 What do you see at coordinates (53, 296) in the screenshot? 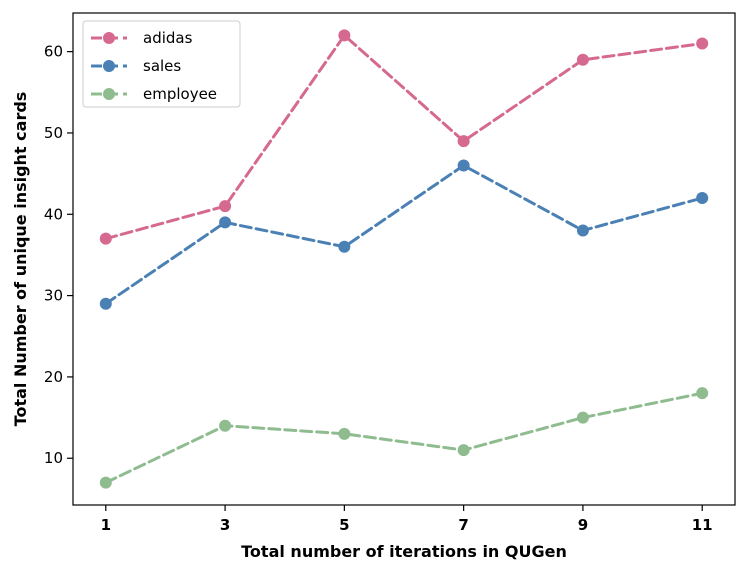
I see `y-tick-label: 30` at bounding box center [53, 296].